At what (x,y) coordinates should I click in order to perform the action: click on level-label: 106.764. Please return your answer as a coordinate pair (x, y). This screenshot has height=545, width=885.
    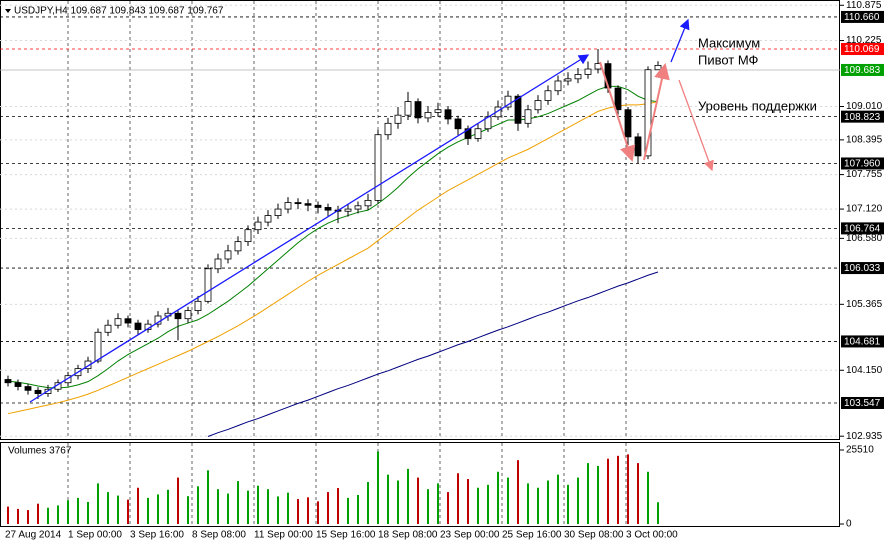
    Looking at the image, I should click on (862, 229).